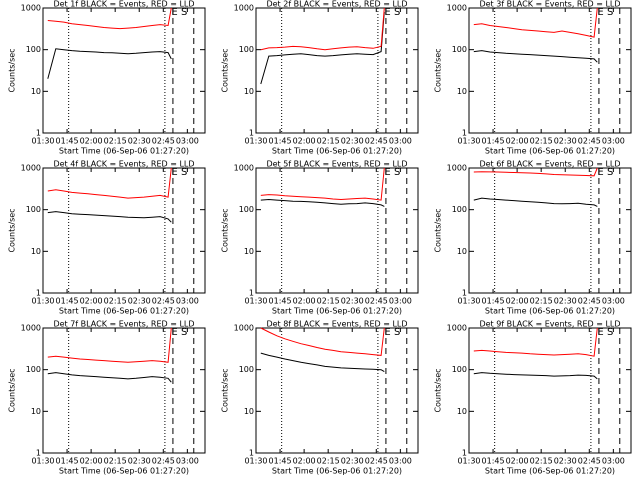 The height and width of the screenshot is (480, 640). Describe the element at coordinates (123, 324) in the screenshot. I see `chart-title: Det 7f BLACK = Events, RED = LLD` at that location.